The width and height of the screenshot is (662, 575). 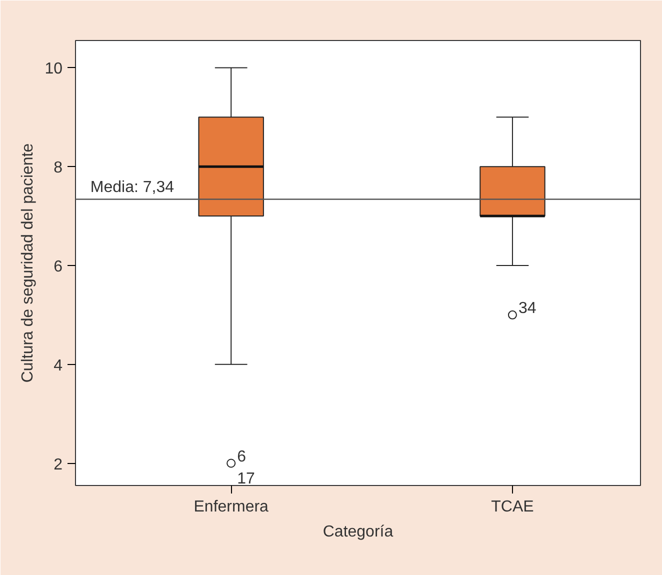 I want to click on x-tick-label: TCAE, so click(x=512, y=507).